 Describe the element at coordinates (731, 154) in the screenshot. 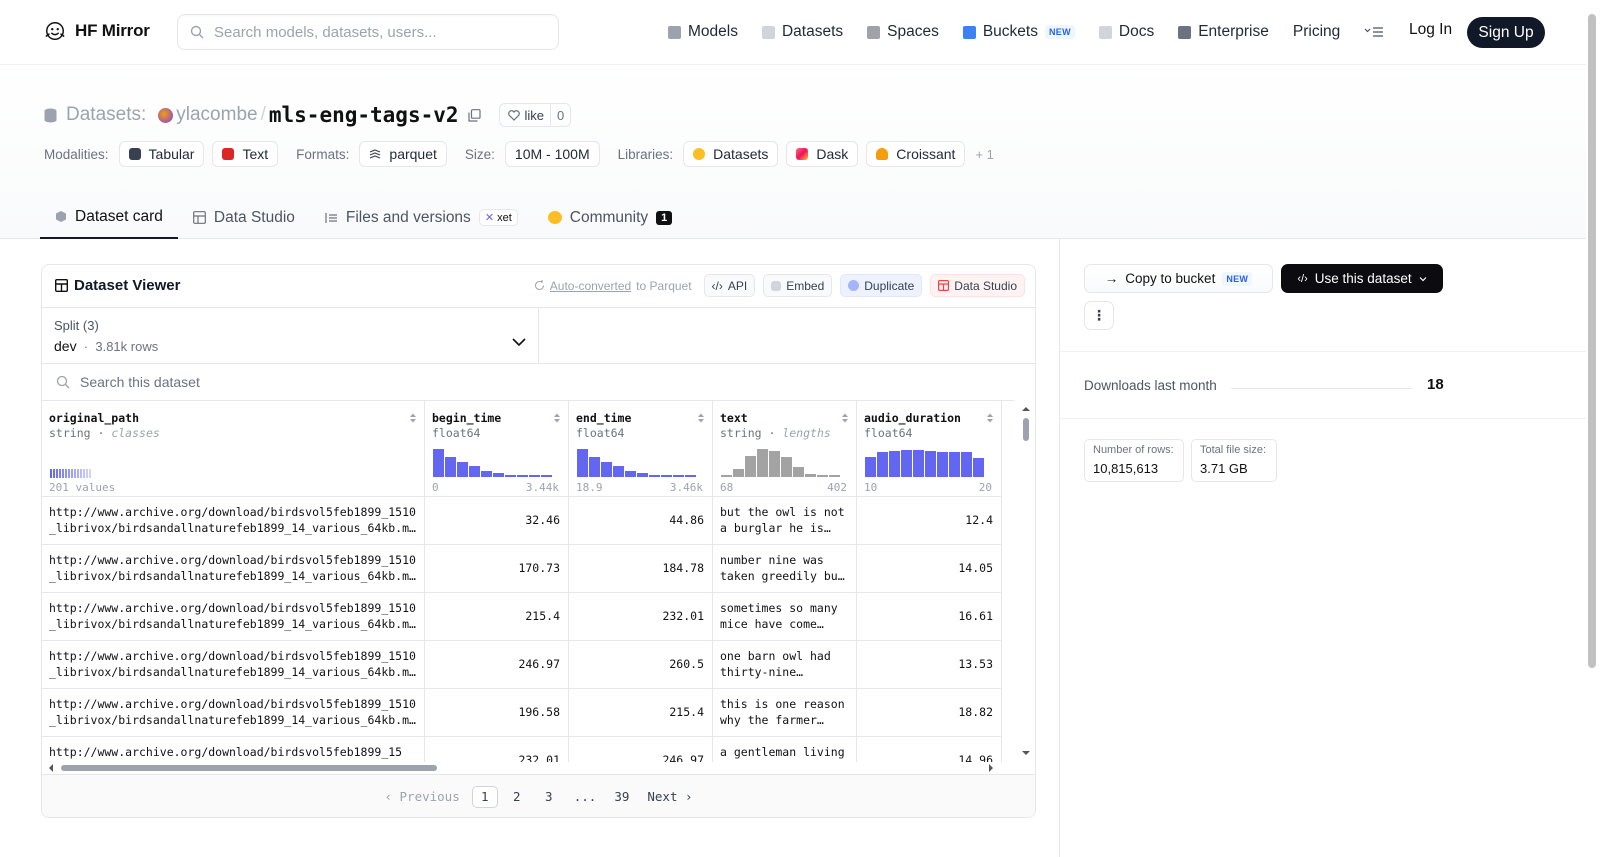

I see `tag-datasets: Datasets` at that location.